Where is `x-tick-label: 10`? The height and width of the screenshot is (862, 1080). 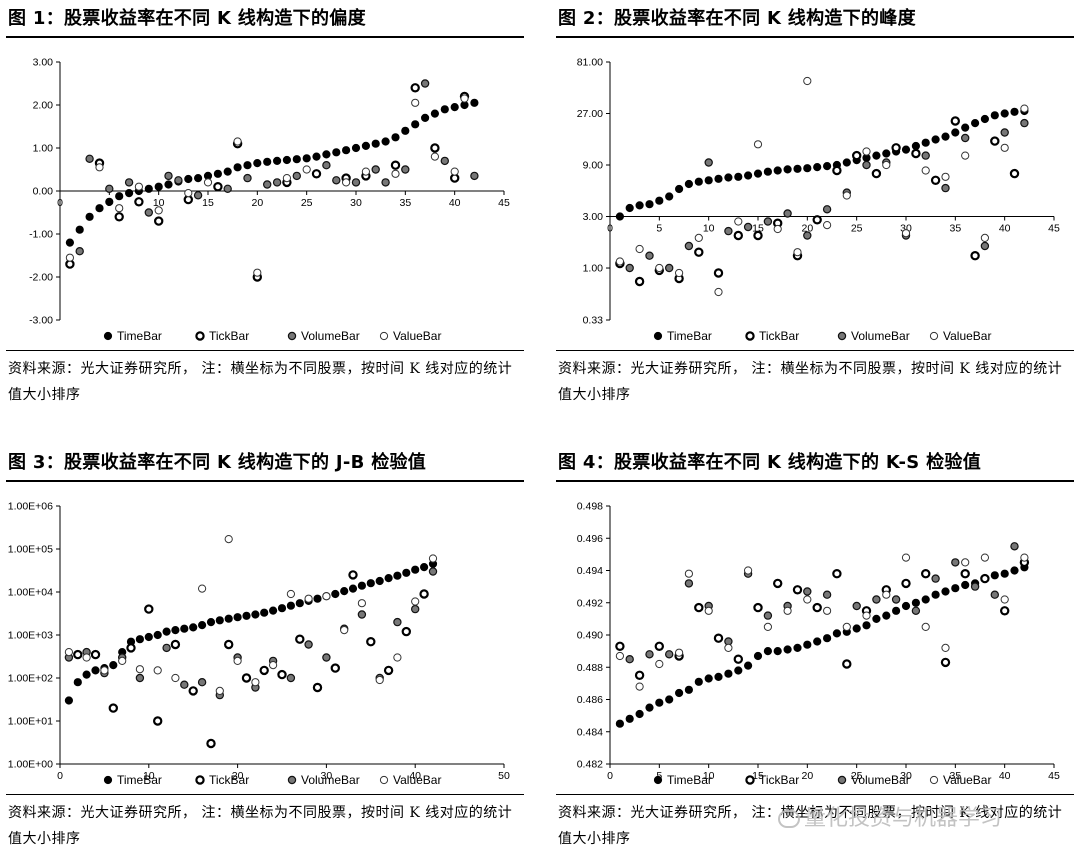 x-tick-label: 10 is located at coordinates (149, 776).